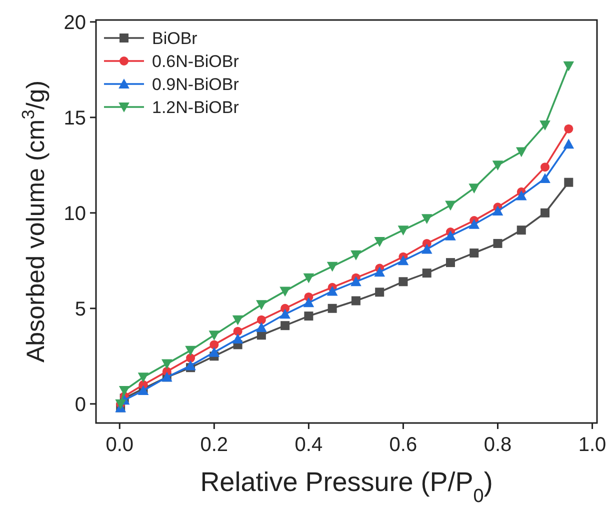 This screenshot has width=614, height=511. I want to click on y-tick-label: 10, so click(75, 213).